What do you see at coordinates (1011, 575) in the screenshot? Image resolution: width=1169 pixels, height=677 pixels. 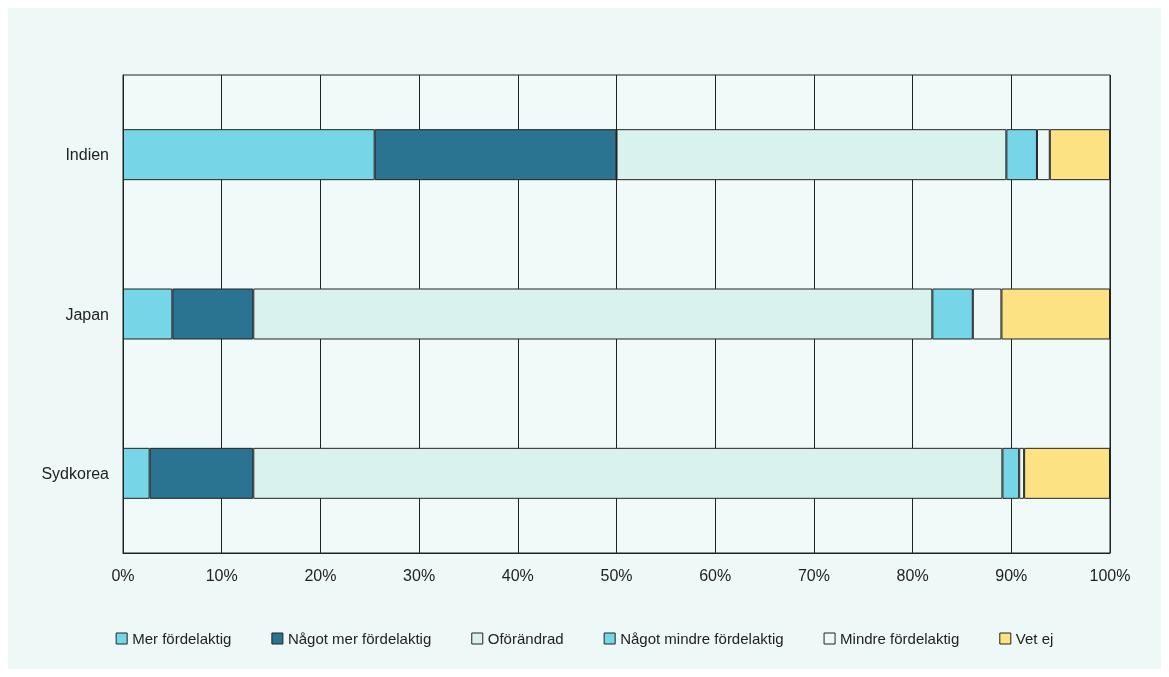 I see `x-tick-label: 90%` at bounding box center [1011, 575].